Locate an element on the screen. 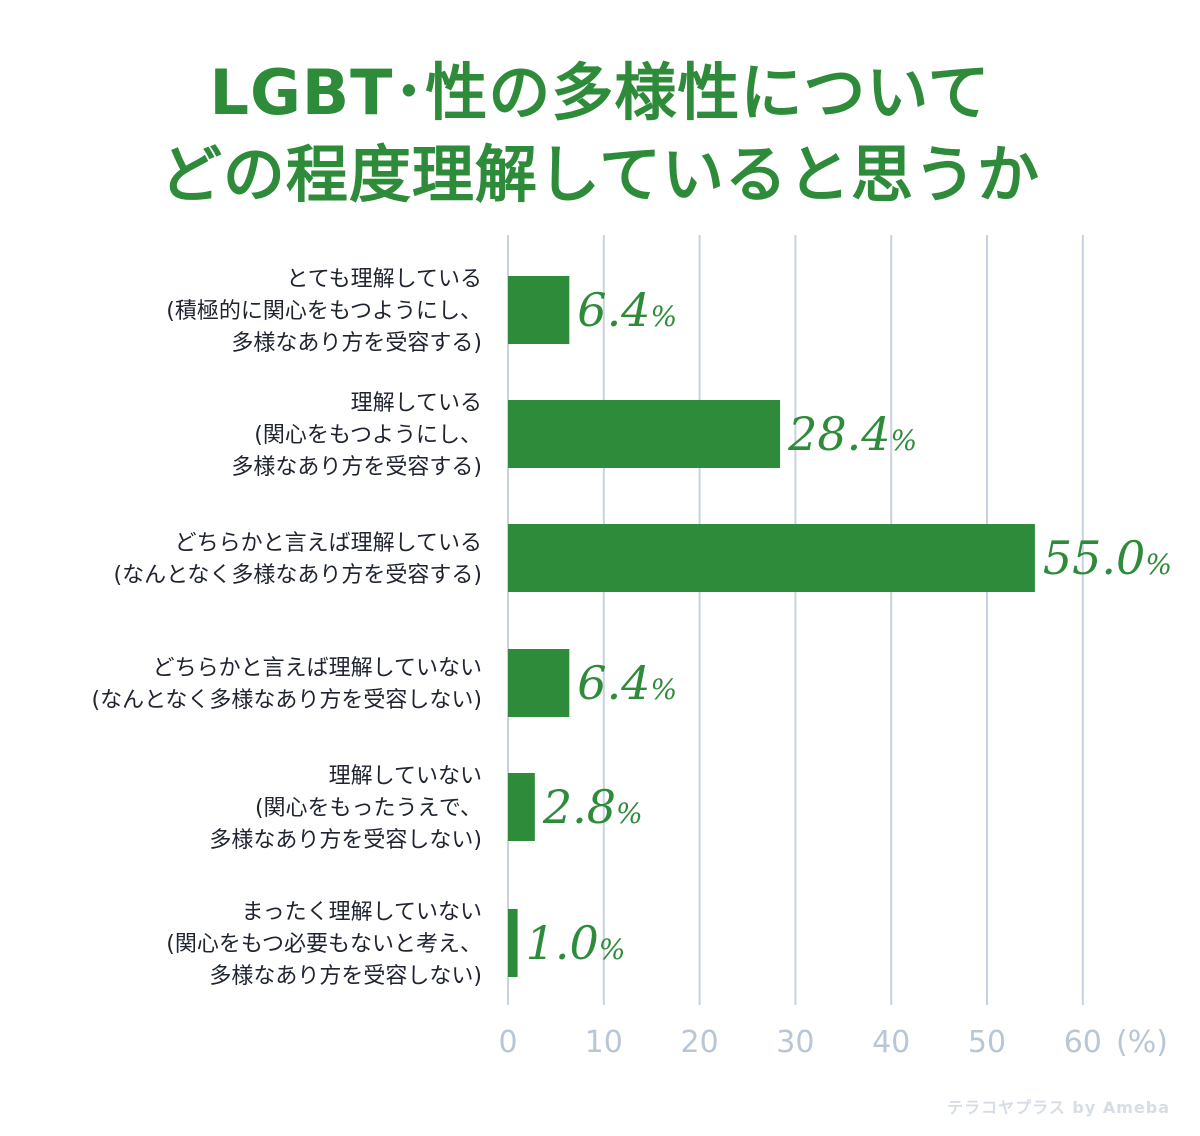  x-tick-label-50: 50 is located at coordinates (987, 1042).